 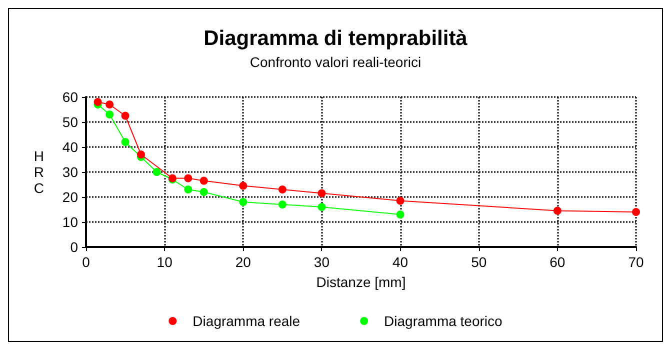 I want to click on x-tick-label: 60, so click(x=558, y=262).